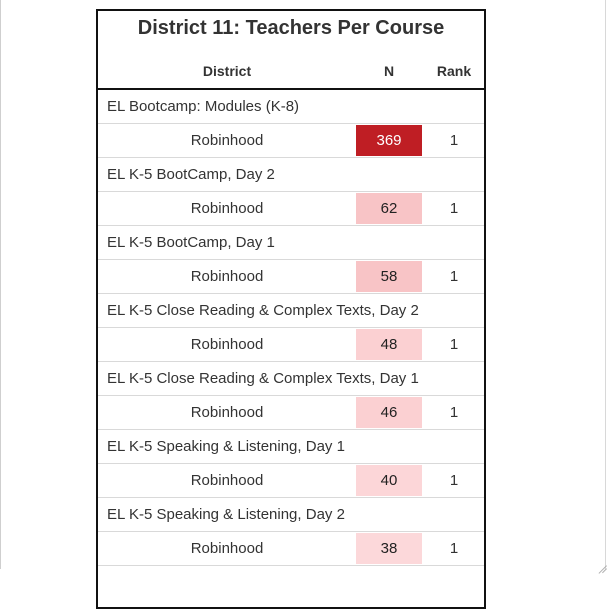 This screenshot has height=609, width=607. Describe the element at coordinates (291, 89) in the screenshot. I see `header-divider` at that location.